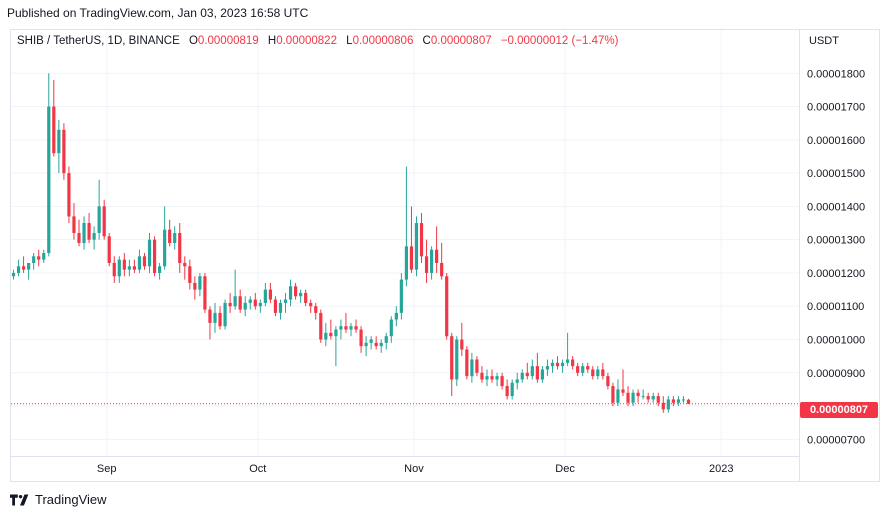 The width and height of the screenshot is (891, 518). I want to click on price-tick-label: 0.00001100, so click(835, 307).